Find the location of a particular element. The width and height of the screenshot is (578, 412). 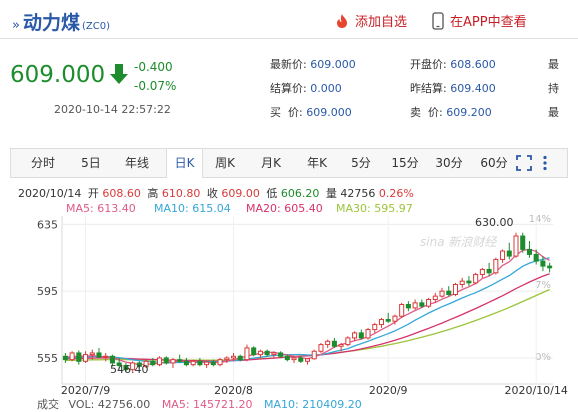

more-options-icon is located at coordinates (545, 165).